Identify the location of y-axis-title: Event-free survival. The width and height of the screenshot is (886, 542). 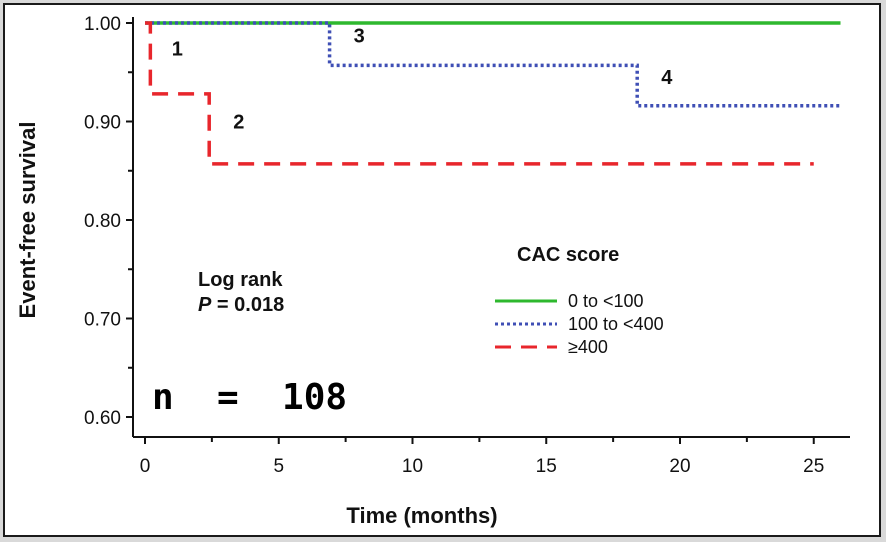
(27, 220).